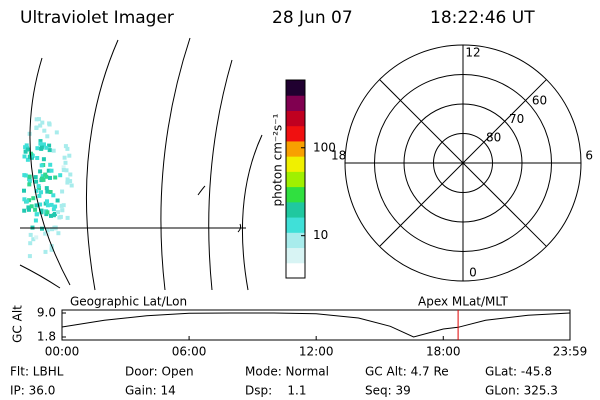 Image resolution: width=600 pixels, height=400 pixels. Describe the element at coordinates (589, 156) in the screenshot. I see `mlt-label: 6` at that location.